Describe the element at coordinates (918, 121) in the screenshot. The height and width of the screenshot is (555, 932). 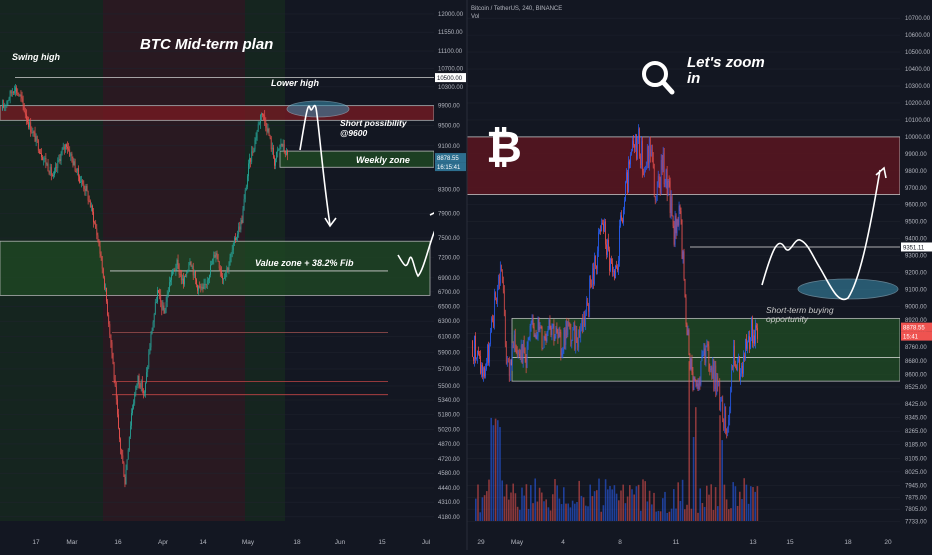
I see `y-tick-label: 10100.00` at that location.